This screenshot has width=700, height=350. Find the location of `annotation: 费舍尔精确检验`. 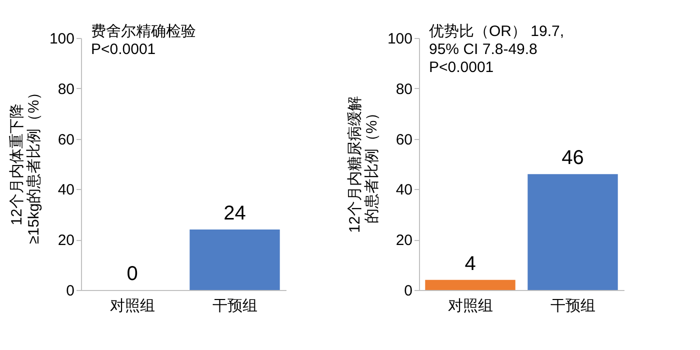

annotation: 费舍尔精确检验 is located at coordinates (143, 31).